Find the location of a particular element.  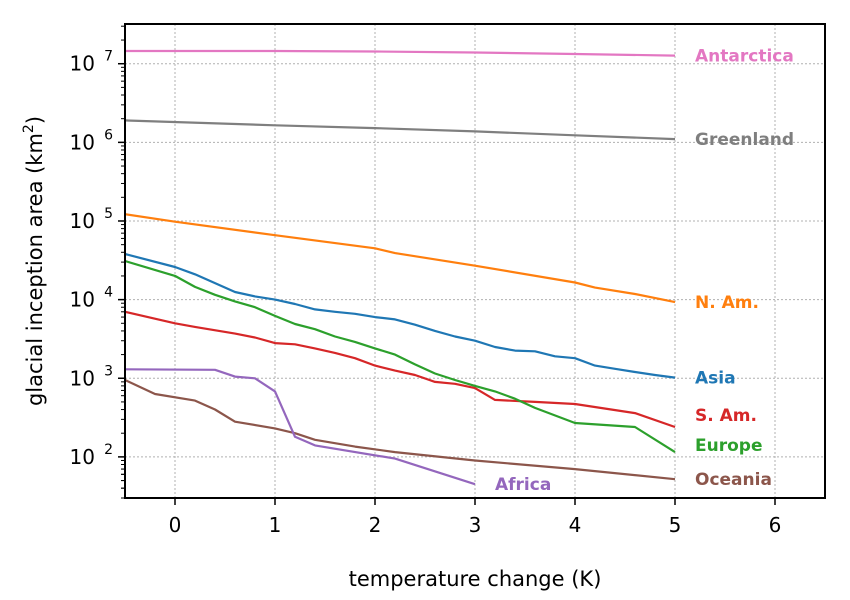

y-axis-label-main: glacial inception area (km is located at coordinates (35, 269).